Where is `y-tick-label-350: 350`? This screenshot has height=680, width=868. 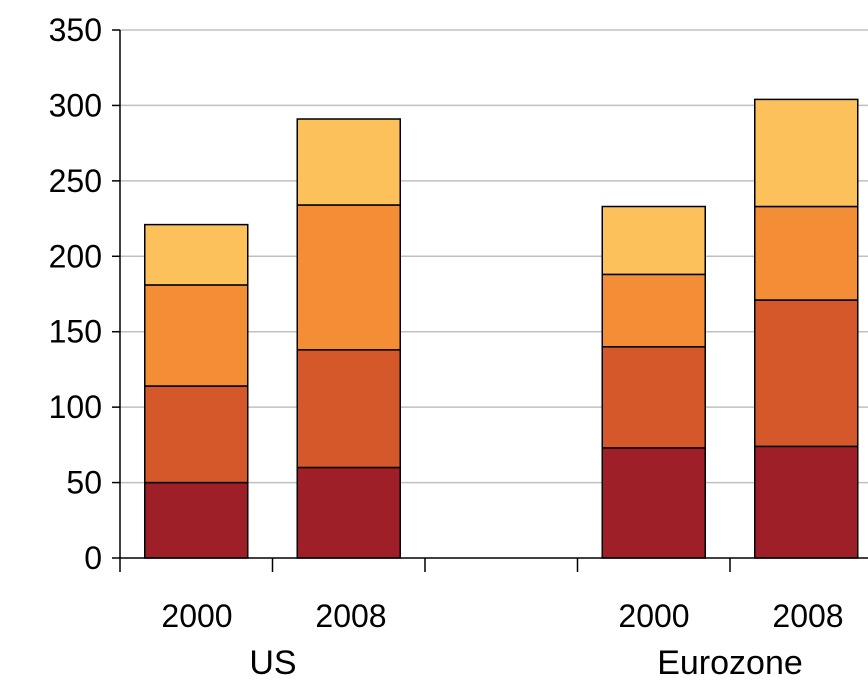
y-tick-label-350: 350 is located at coordinates (75, 30).